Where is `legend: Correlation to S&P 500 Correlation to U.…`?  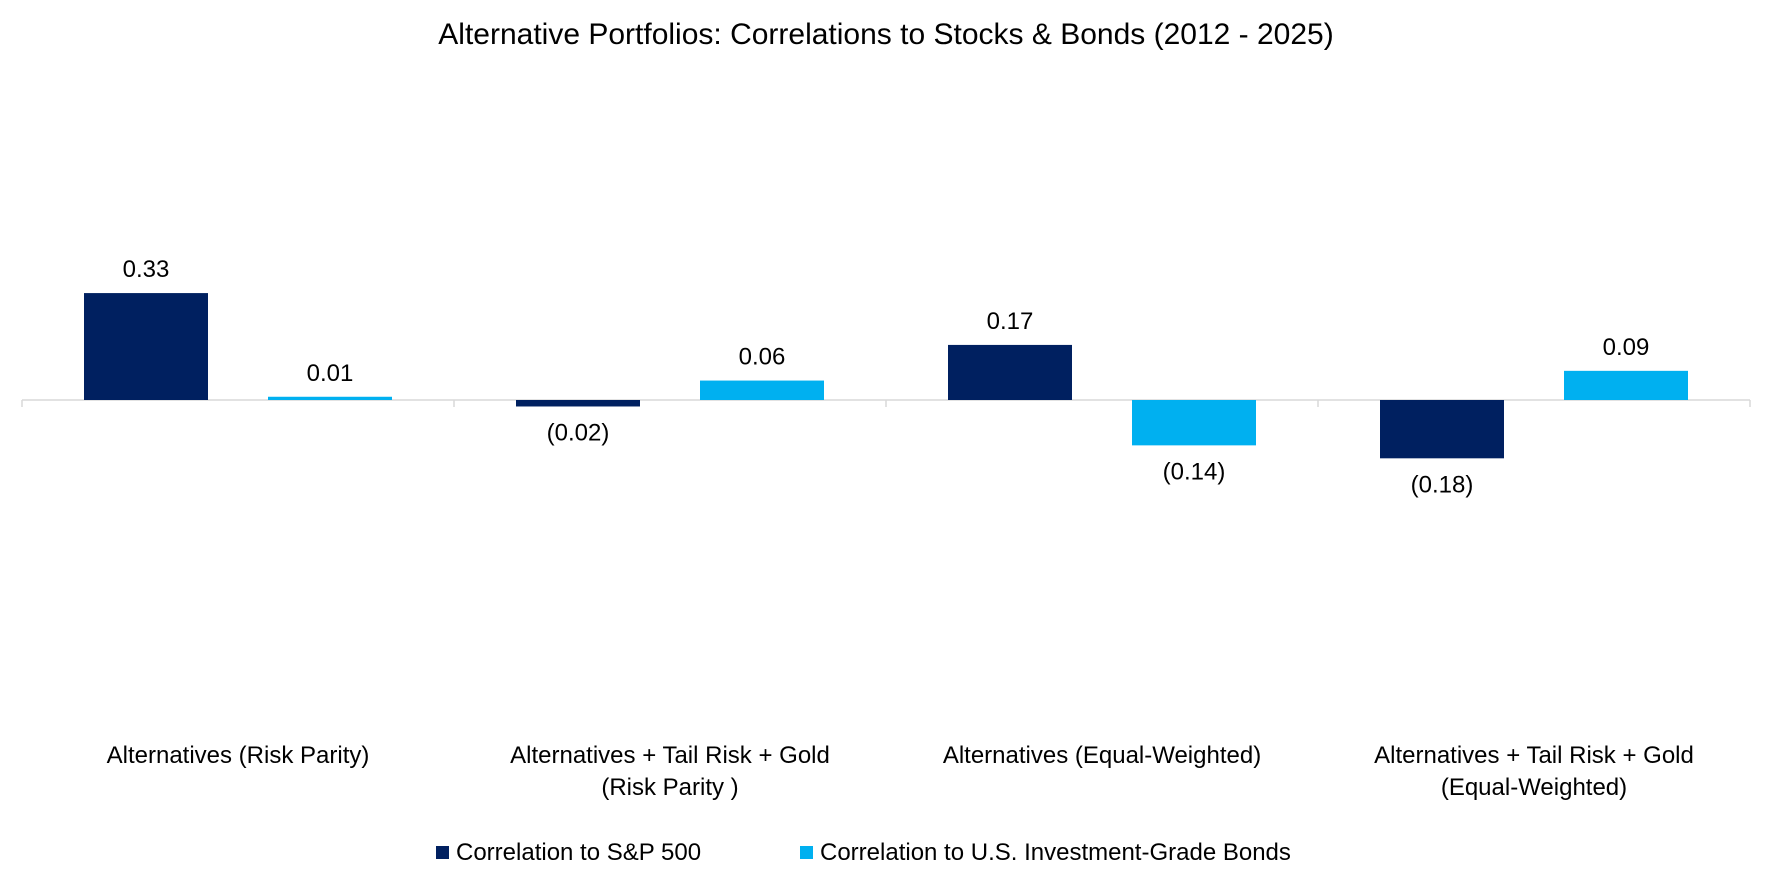 legend: Correlation to S&P 500 Correlation to U.… is located at coordinates (863, 852).